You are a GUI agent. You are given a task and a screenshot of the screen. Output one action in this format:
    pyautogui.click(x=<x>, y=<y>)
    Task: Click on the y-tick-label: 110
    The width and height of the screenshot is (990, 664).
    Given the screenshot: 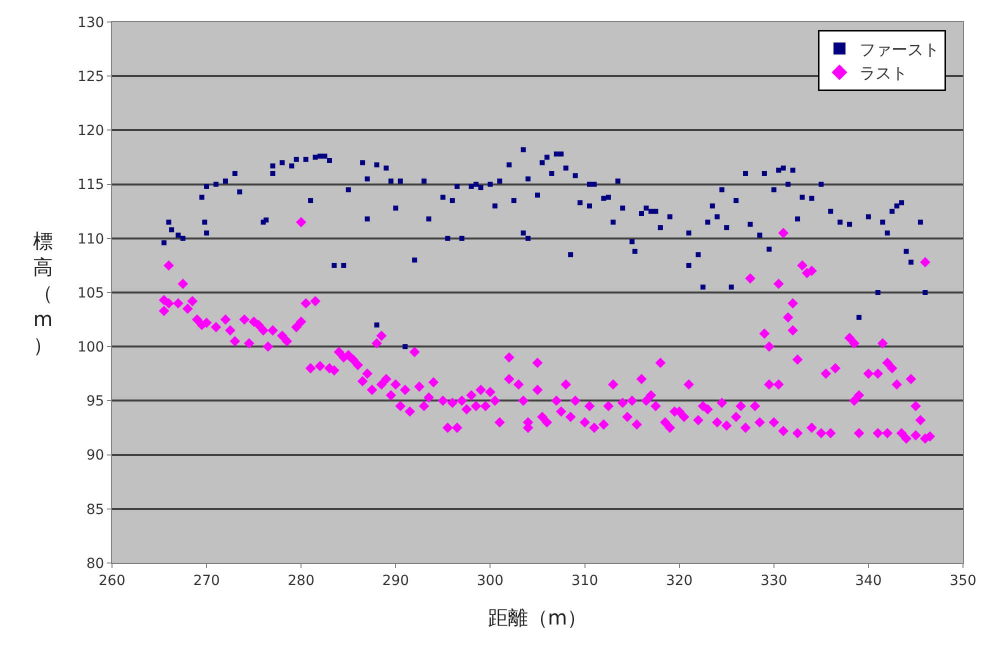 What is the action you would take?
    pyautogui.click(x=90, y=239)
    